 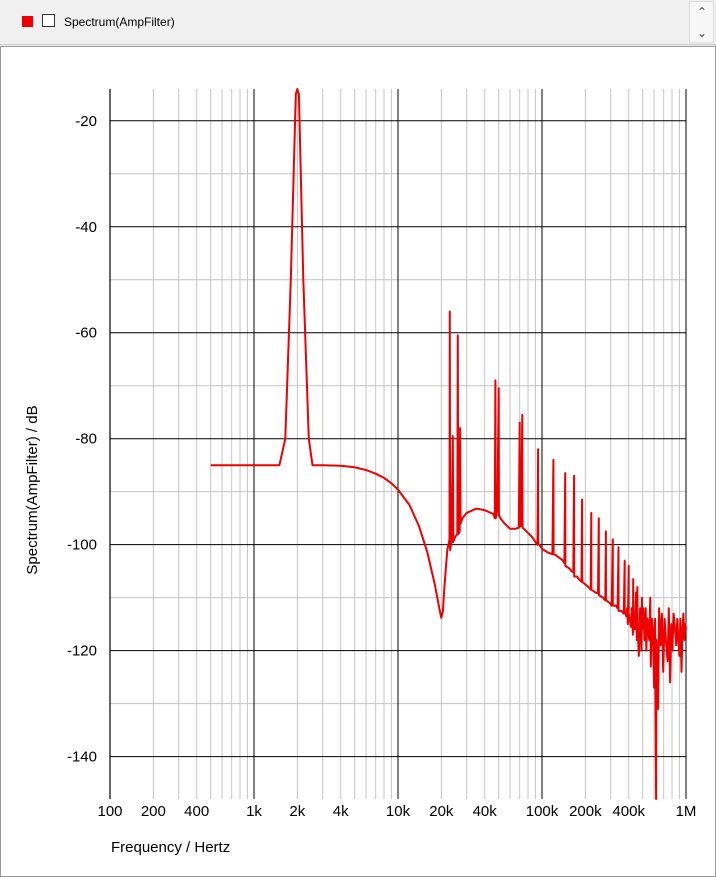 What do you see at coordinates (196, 811) in the screenshot?
I see `x-tick-label: 400` at bounding box center [196, 811].